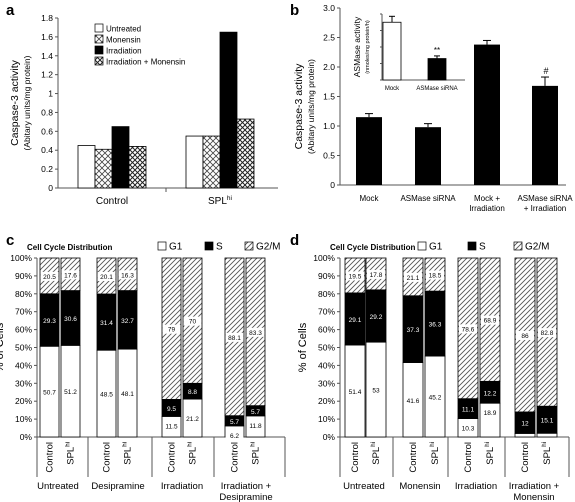  I want to click on legend-label-d: G1, so click(436, 247).